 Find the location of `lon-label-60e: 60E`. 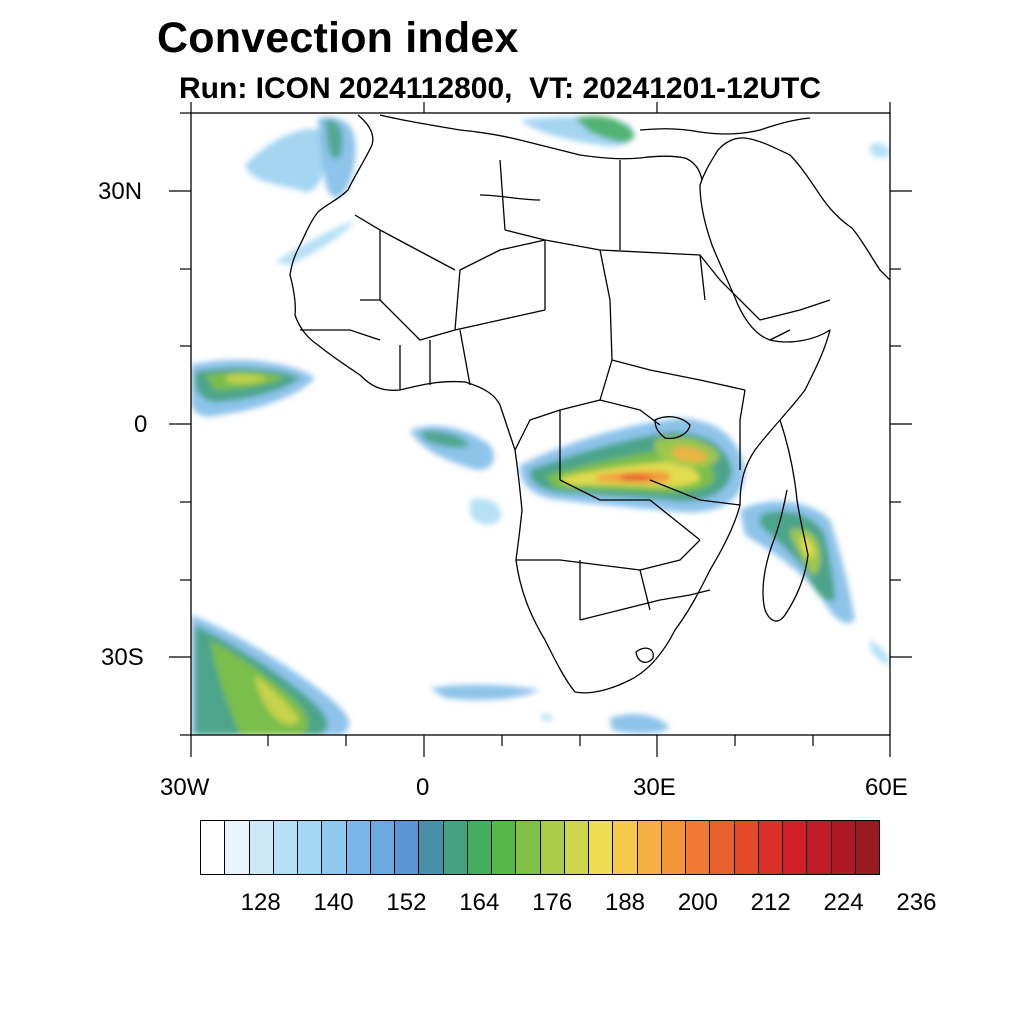

lon-label-60e: 60E is located at coordinates (886, 787).